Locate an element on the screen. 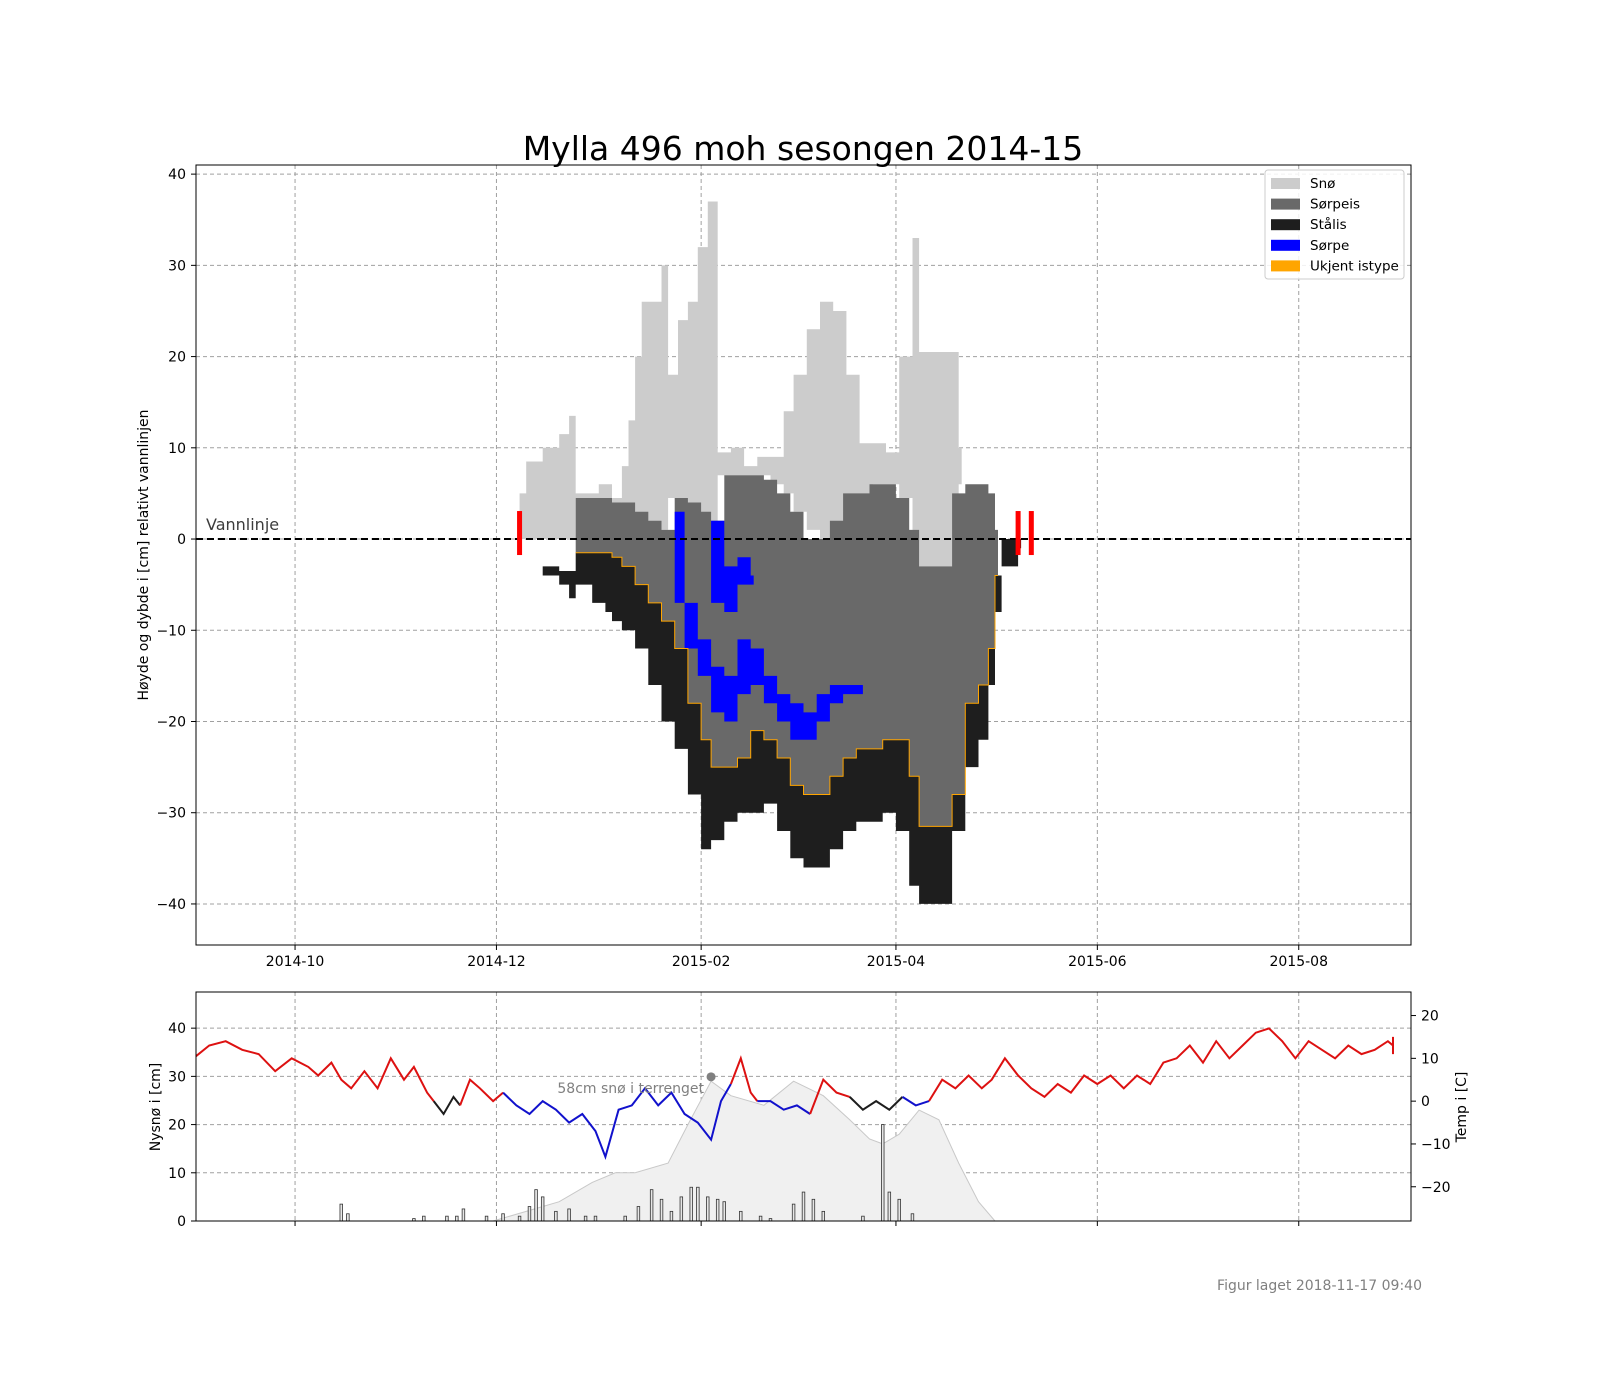 The height and width of the screenshot is (1400, 1600). main-annotations: Vannlinje is located at coordinates (803, 533).